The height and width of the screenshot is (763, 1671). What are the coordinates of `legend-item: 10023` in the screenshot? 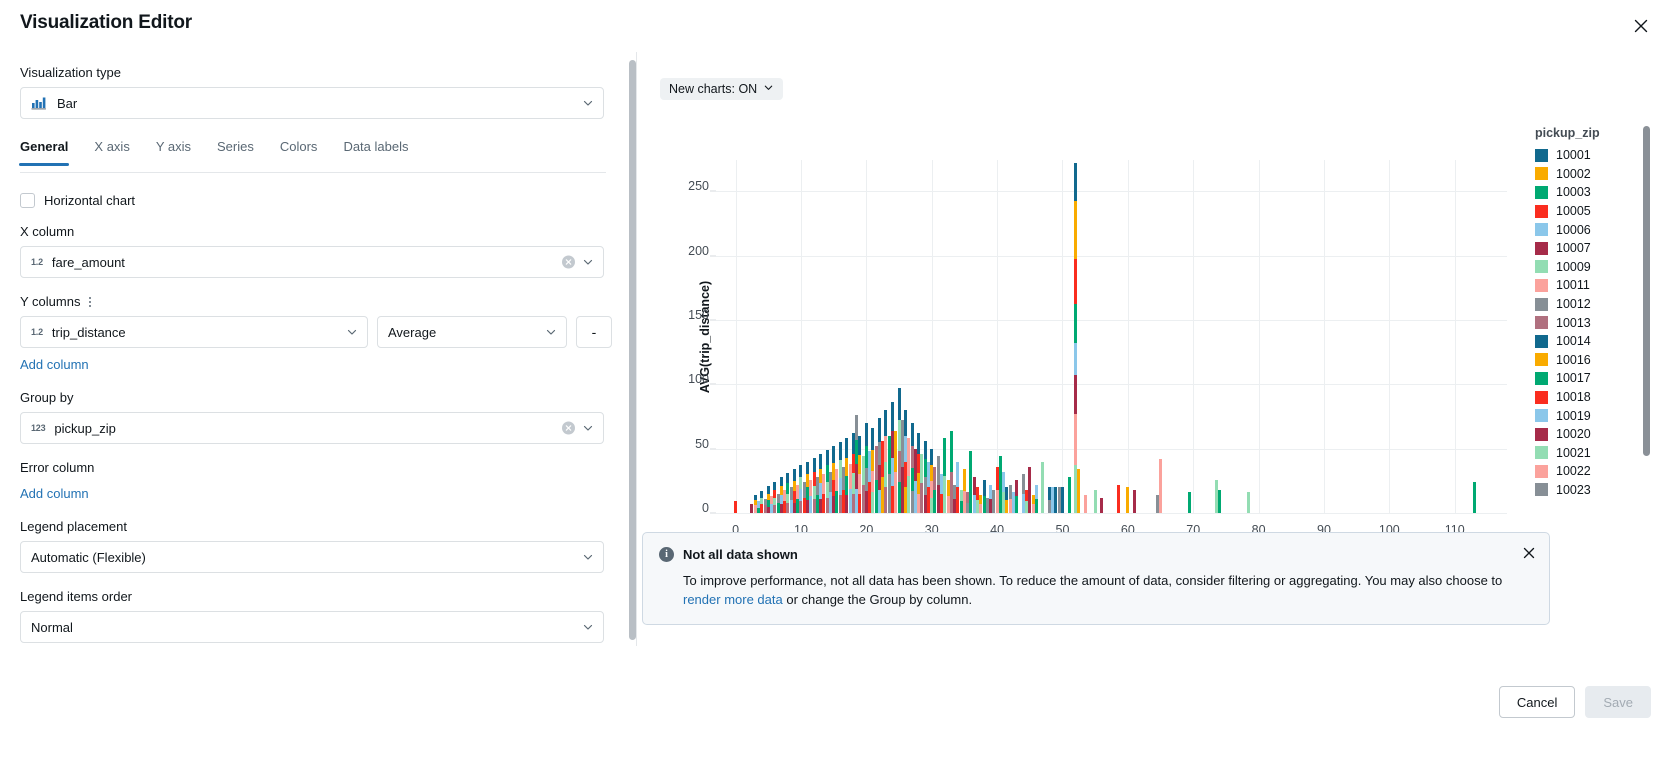 It's located at (1585, 490).